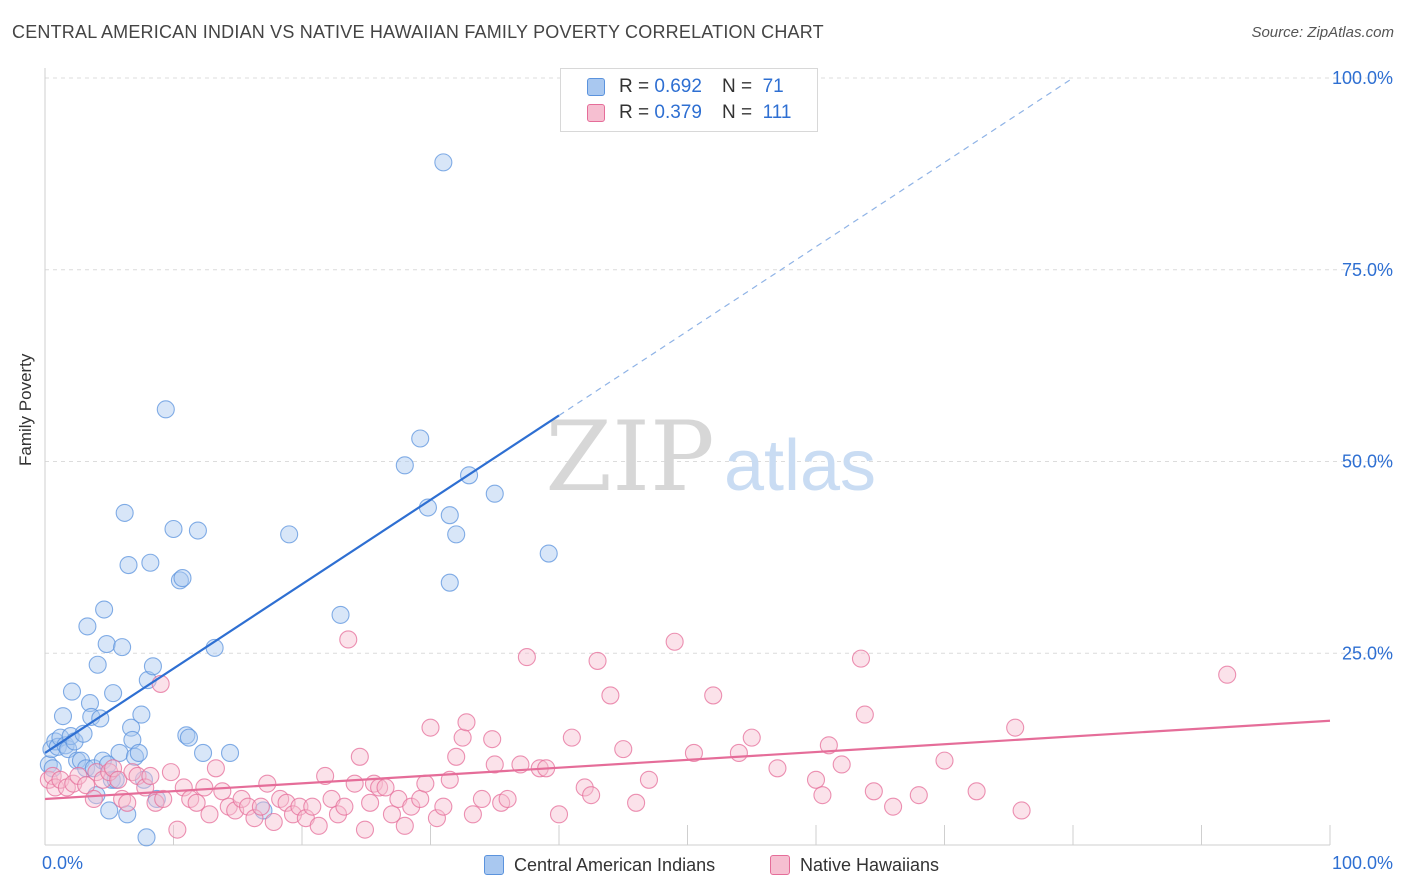 The width and height of the screenshot is (1406, 892). I want to click on source-label: Source: ZipAtlas.com, so click(1322, 32).